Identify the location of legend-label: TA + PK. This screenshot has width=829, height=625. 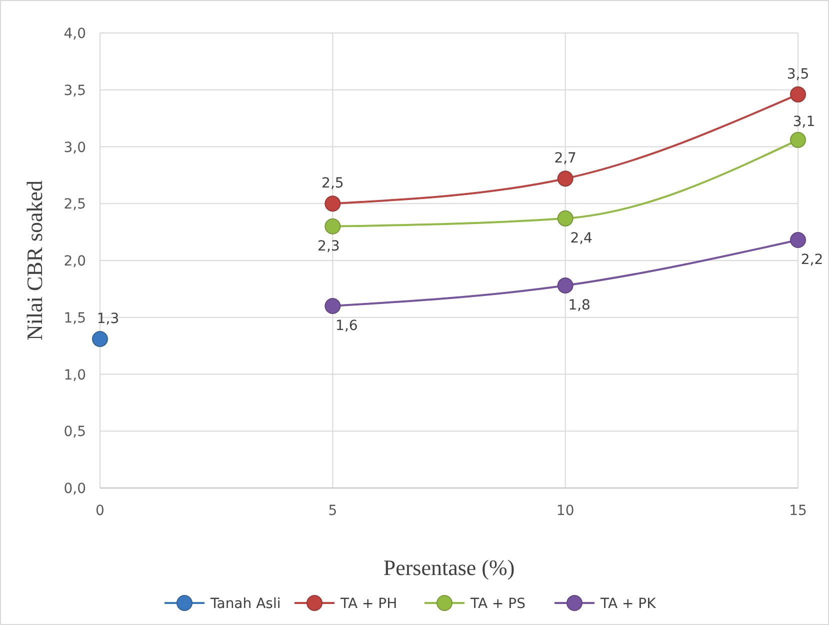
(628, 604).